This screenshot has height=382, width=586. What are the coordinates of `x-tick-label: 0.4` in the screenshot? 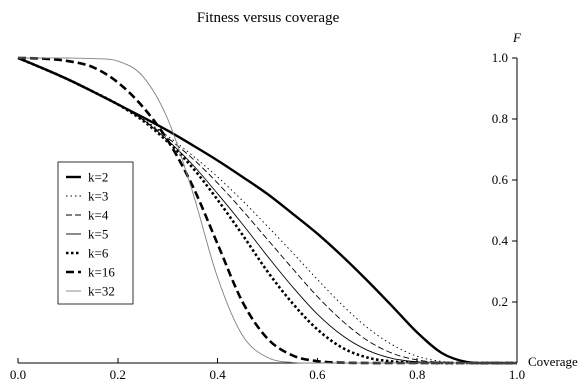 It's located at (217, 374).